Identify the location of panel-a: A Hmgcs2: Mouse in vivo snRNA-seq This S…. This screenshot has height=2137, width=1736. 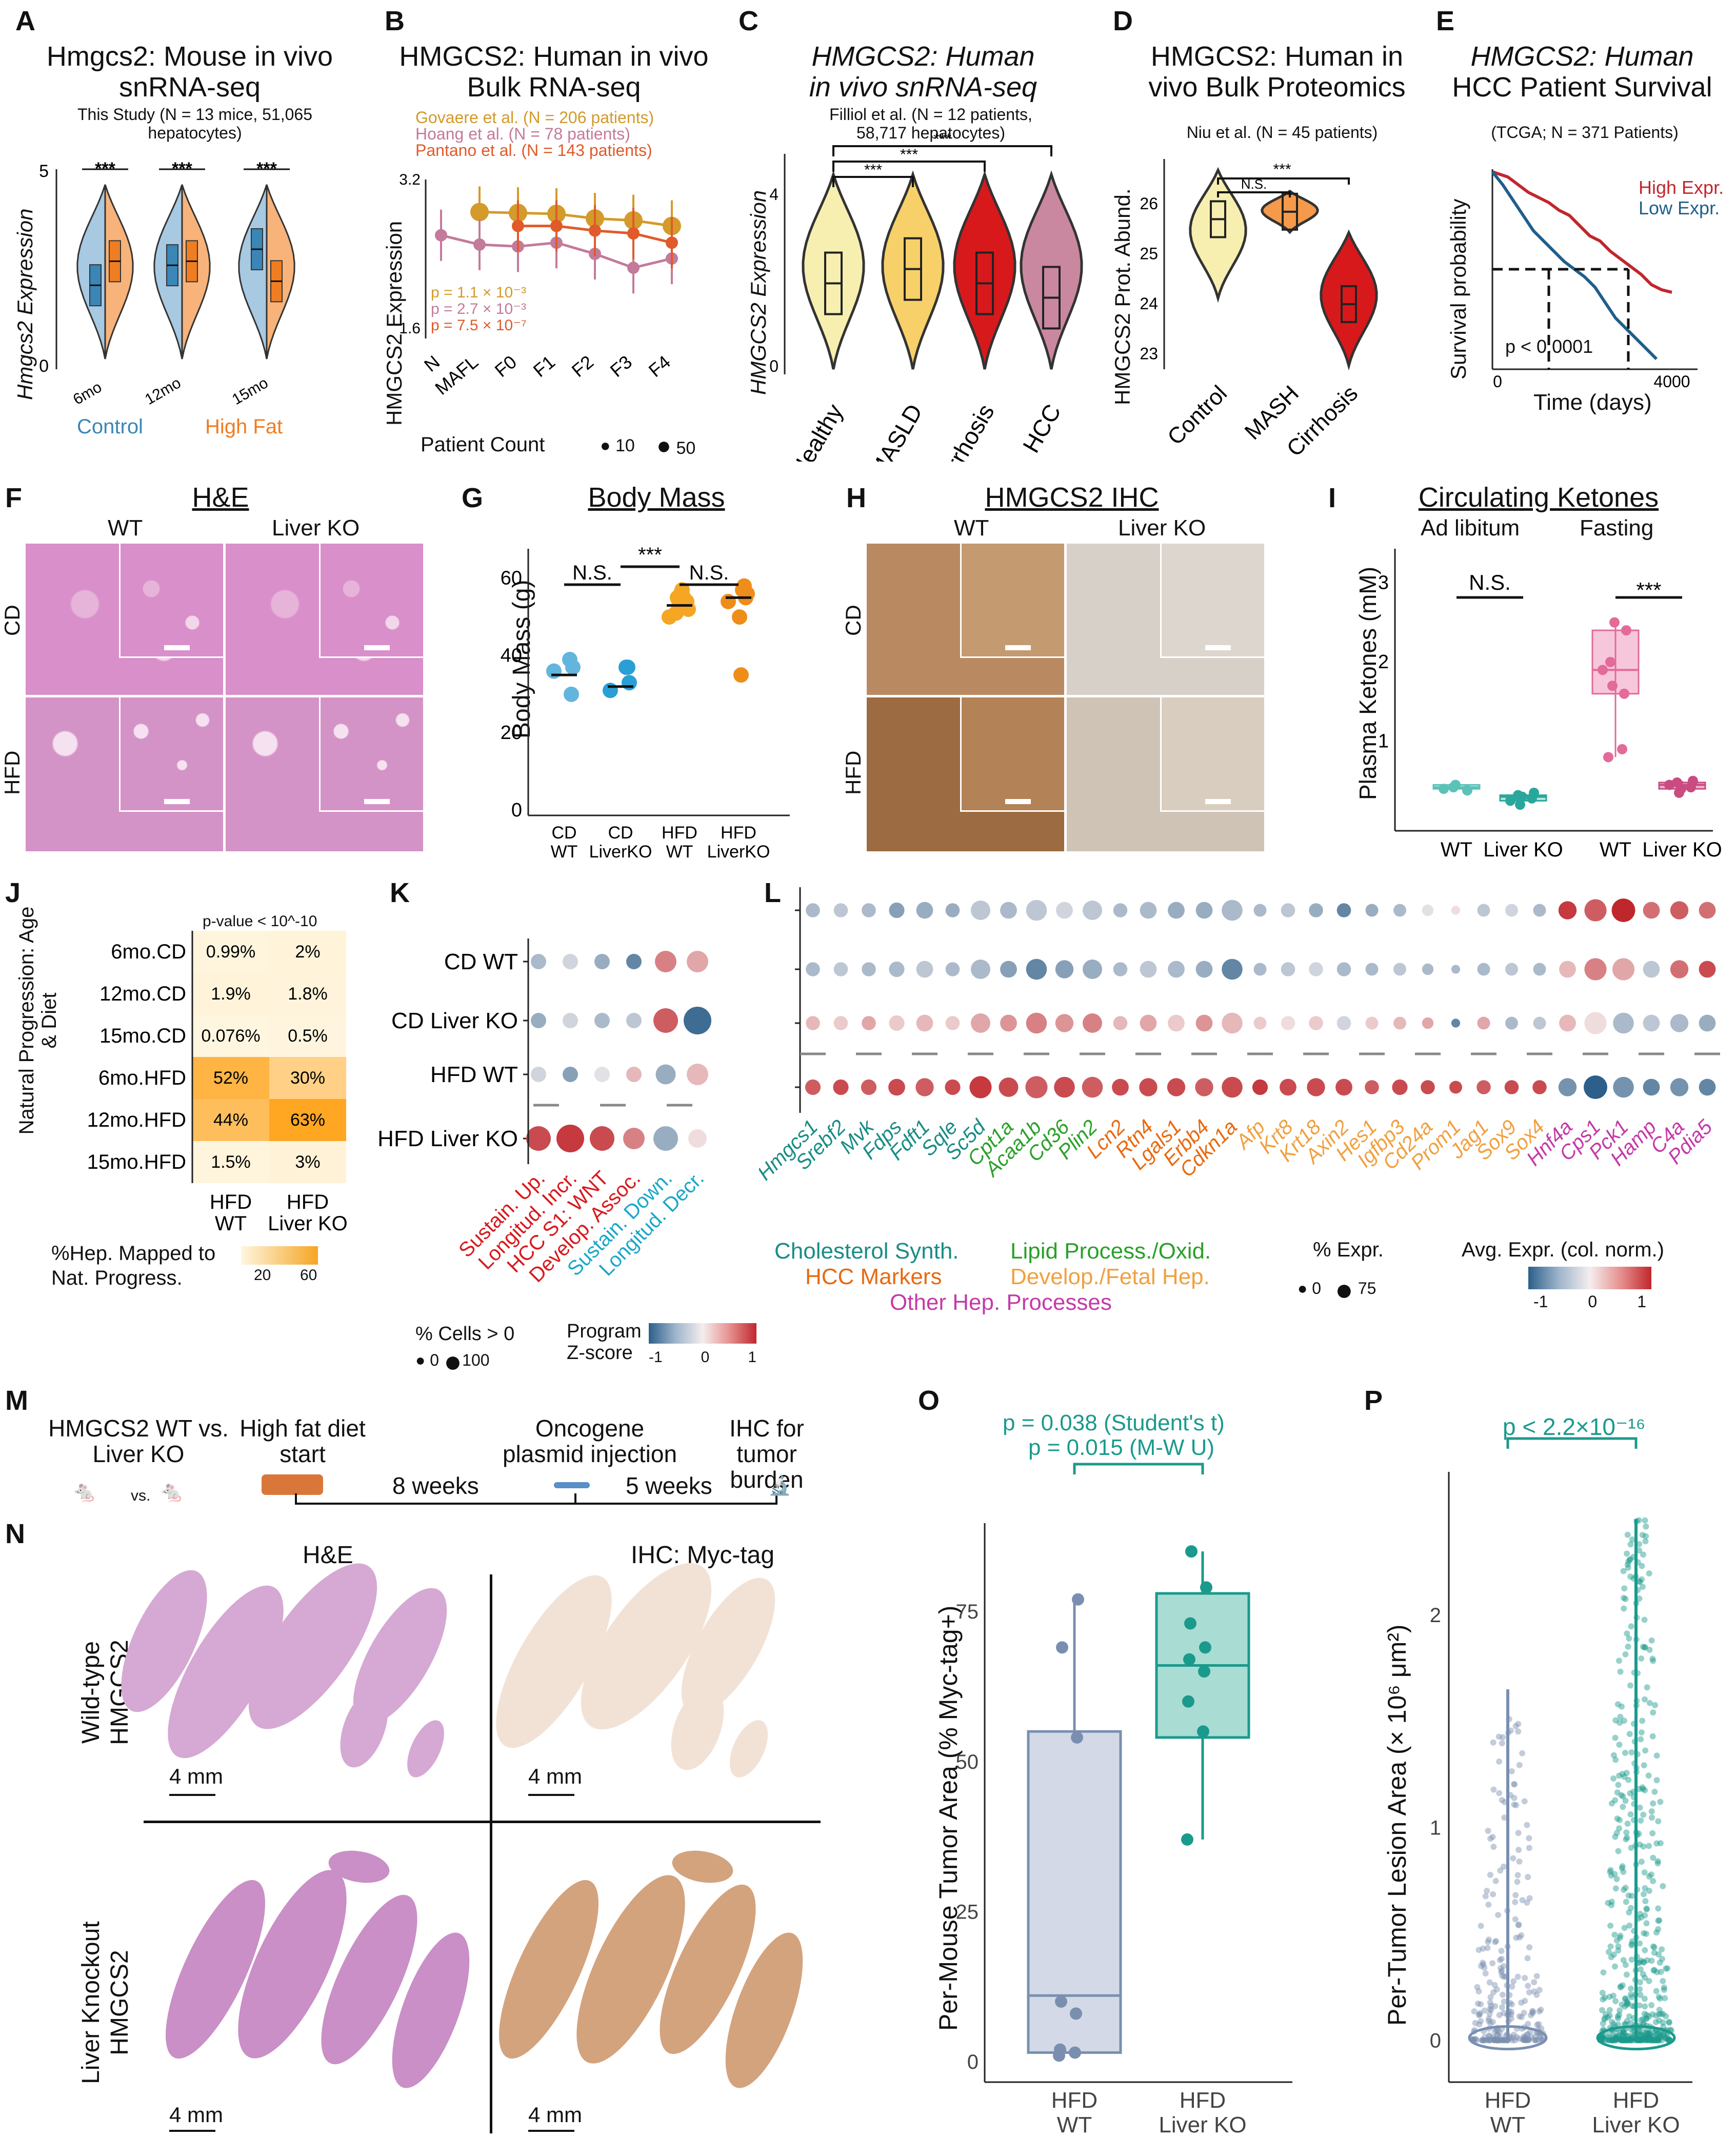
(179, 220).